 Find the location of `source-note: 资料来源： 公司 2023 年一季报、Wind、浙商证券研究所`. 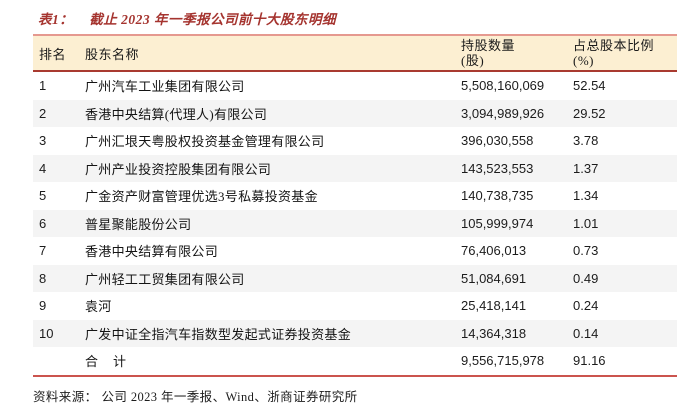

source-note: 资料来源： 公司 2023 年一季报、Wind、浙商证券研究所 is located at coordinates (355, 395).